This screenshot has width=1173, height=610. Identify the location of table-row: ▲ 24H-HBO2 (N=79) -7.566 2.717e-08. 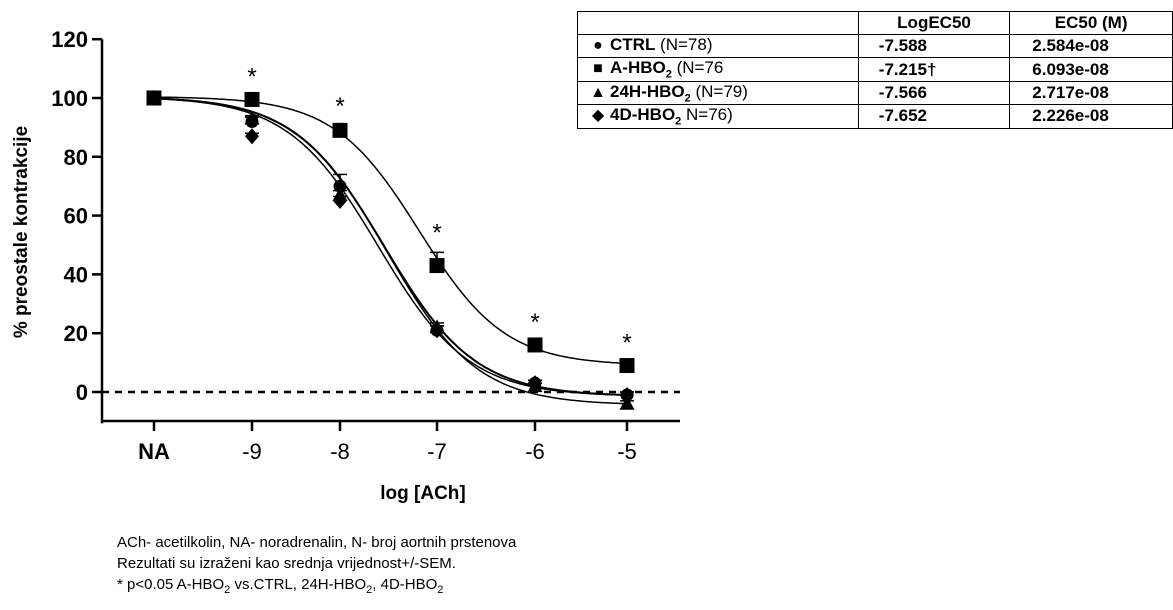
(875, 93).